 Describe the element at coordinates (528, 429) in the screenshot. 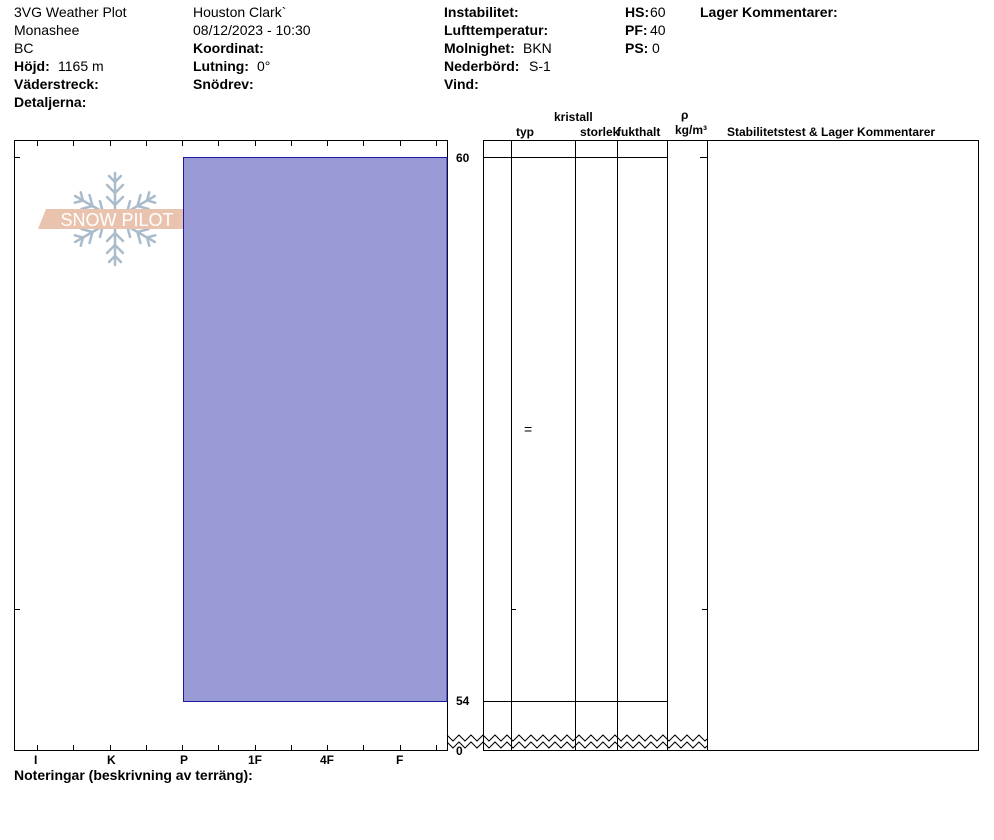

I see `grain-type-symbol: =` at that location.